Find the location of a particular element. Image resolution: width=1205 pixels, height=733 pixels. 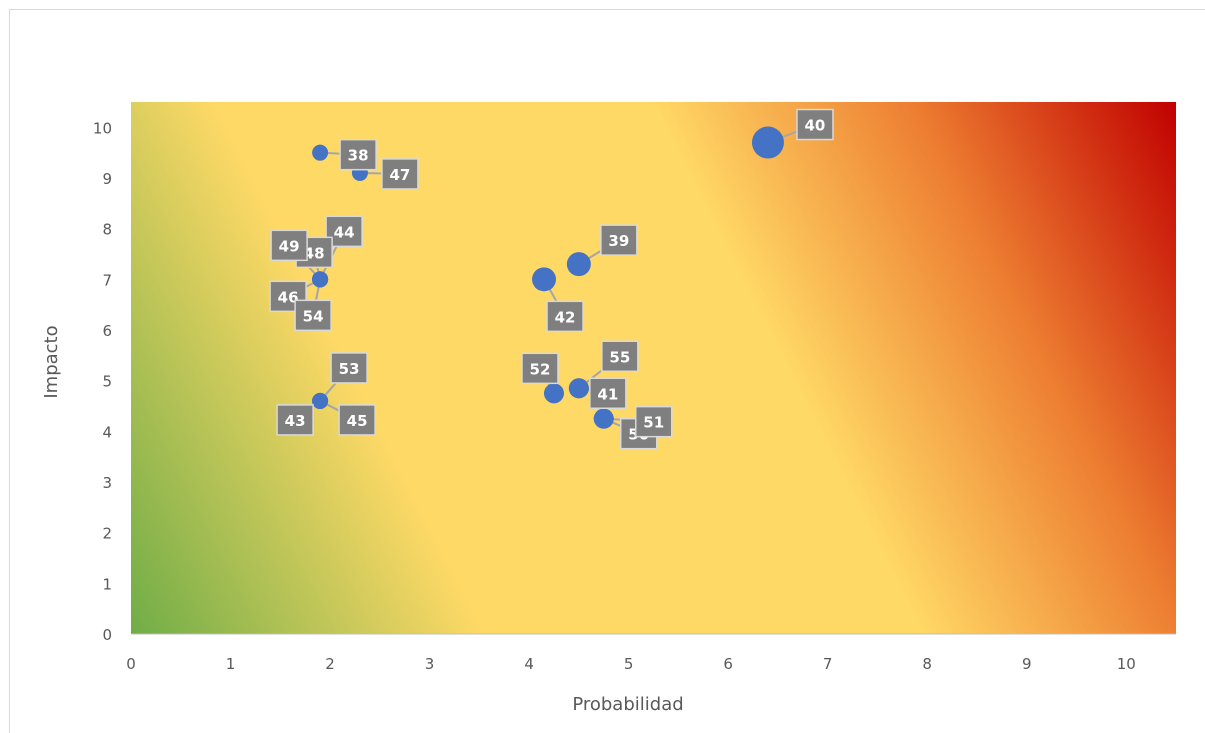

y-tick-label: 5 is located at coordinates (107, 382).